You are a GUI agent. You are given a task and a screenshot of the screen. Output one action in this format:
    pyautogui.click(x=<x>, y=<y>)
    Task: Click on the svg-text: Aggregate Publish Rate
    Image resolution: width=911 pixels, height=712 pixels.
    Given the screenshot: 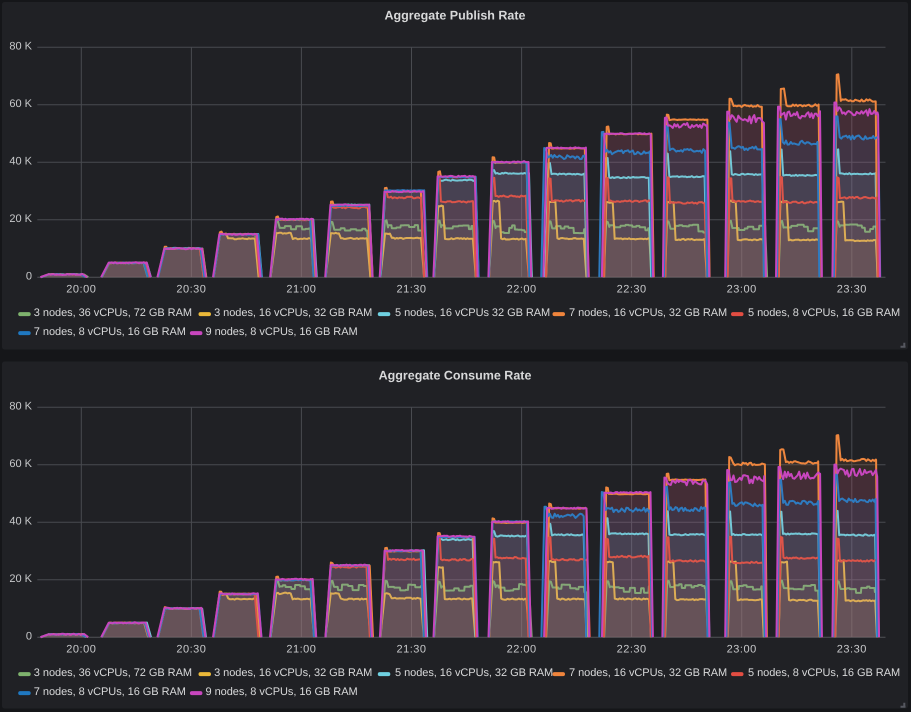 What is the action you would take?
    pyautogui.click(x=455, y=15)
    